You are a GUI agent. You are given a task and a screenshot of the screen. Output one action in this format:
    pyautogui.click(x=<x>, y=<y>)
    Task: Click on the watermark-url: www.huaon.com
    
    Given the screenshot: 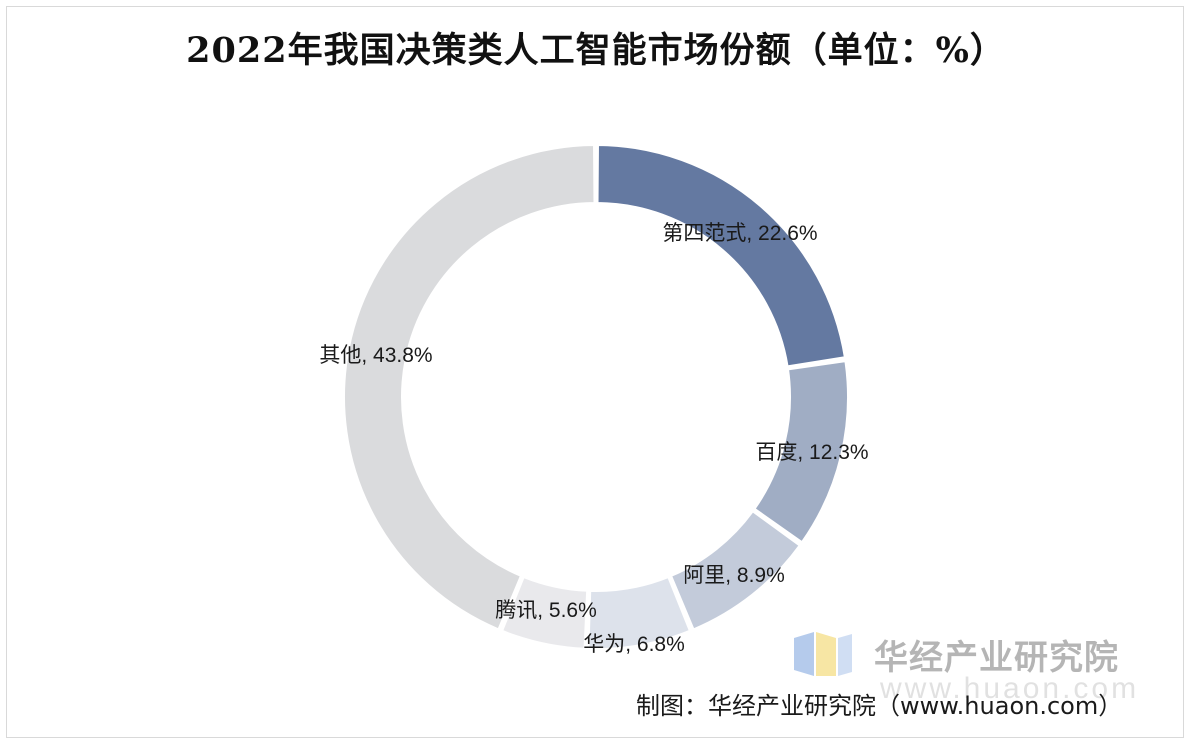 What is the action you would take?
    pyautogui.click(x=1010, y=688)
    